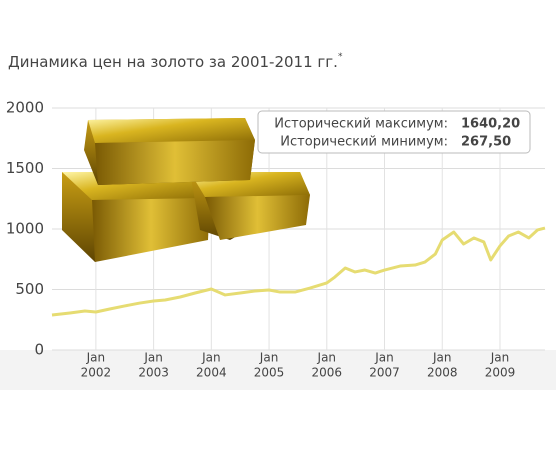  I want to click on info-box, so click(394, 132).